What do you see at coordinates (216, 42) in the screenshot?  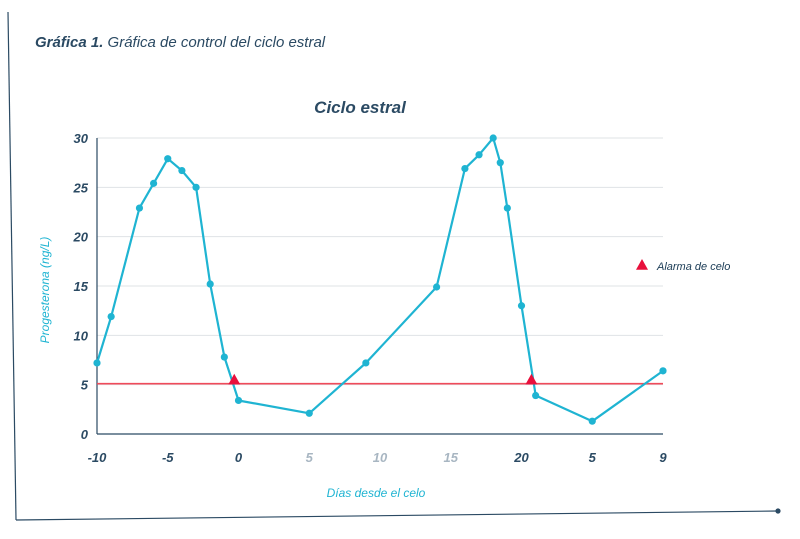 I see `caption-text: Gráfica de control del ciclo estral` at bounding box center [216, 42].